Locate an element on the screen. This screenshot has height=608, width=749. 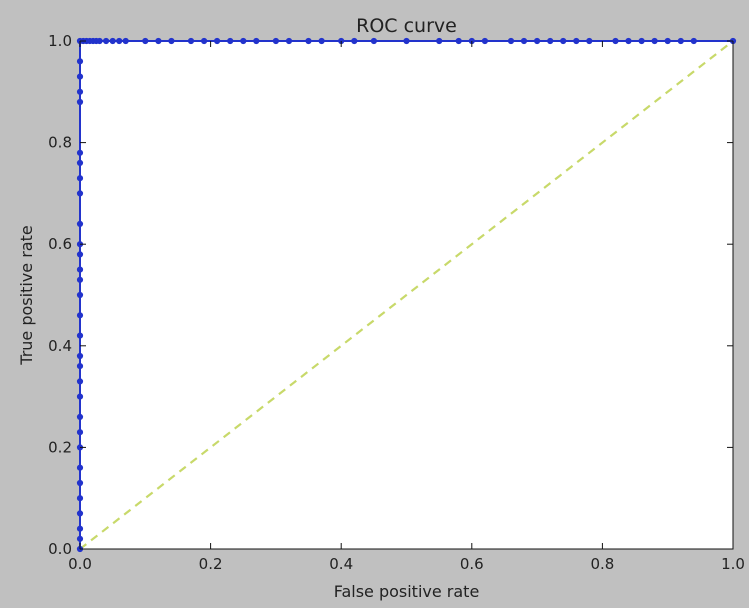
x-tick-label: 0.8 is located at coordinates (602, 564).